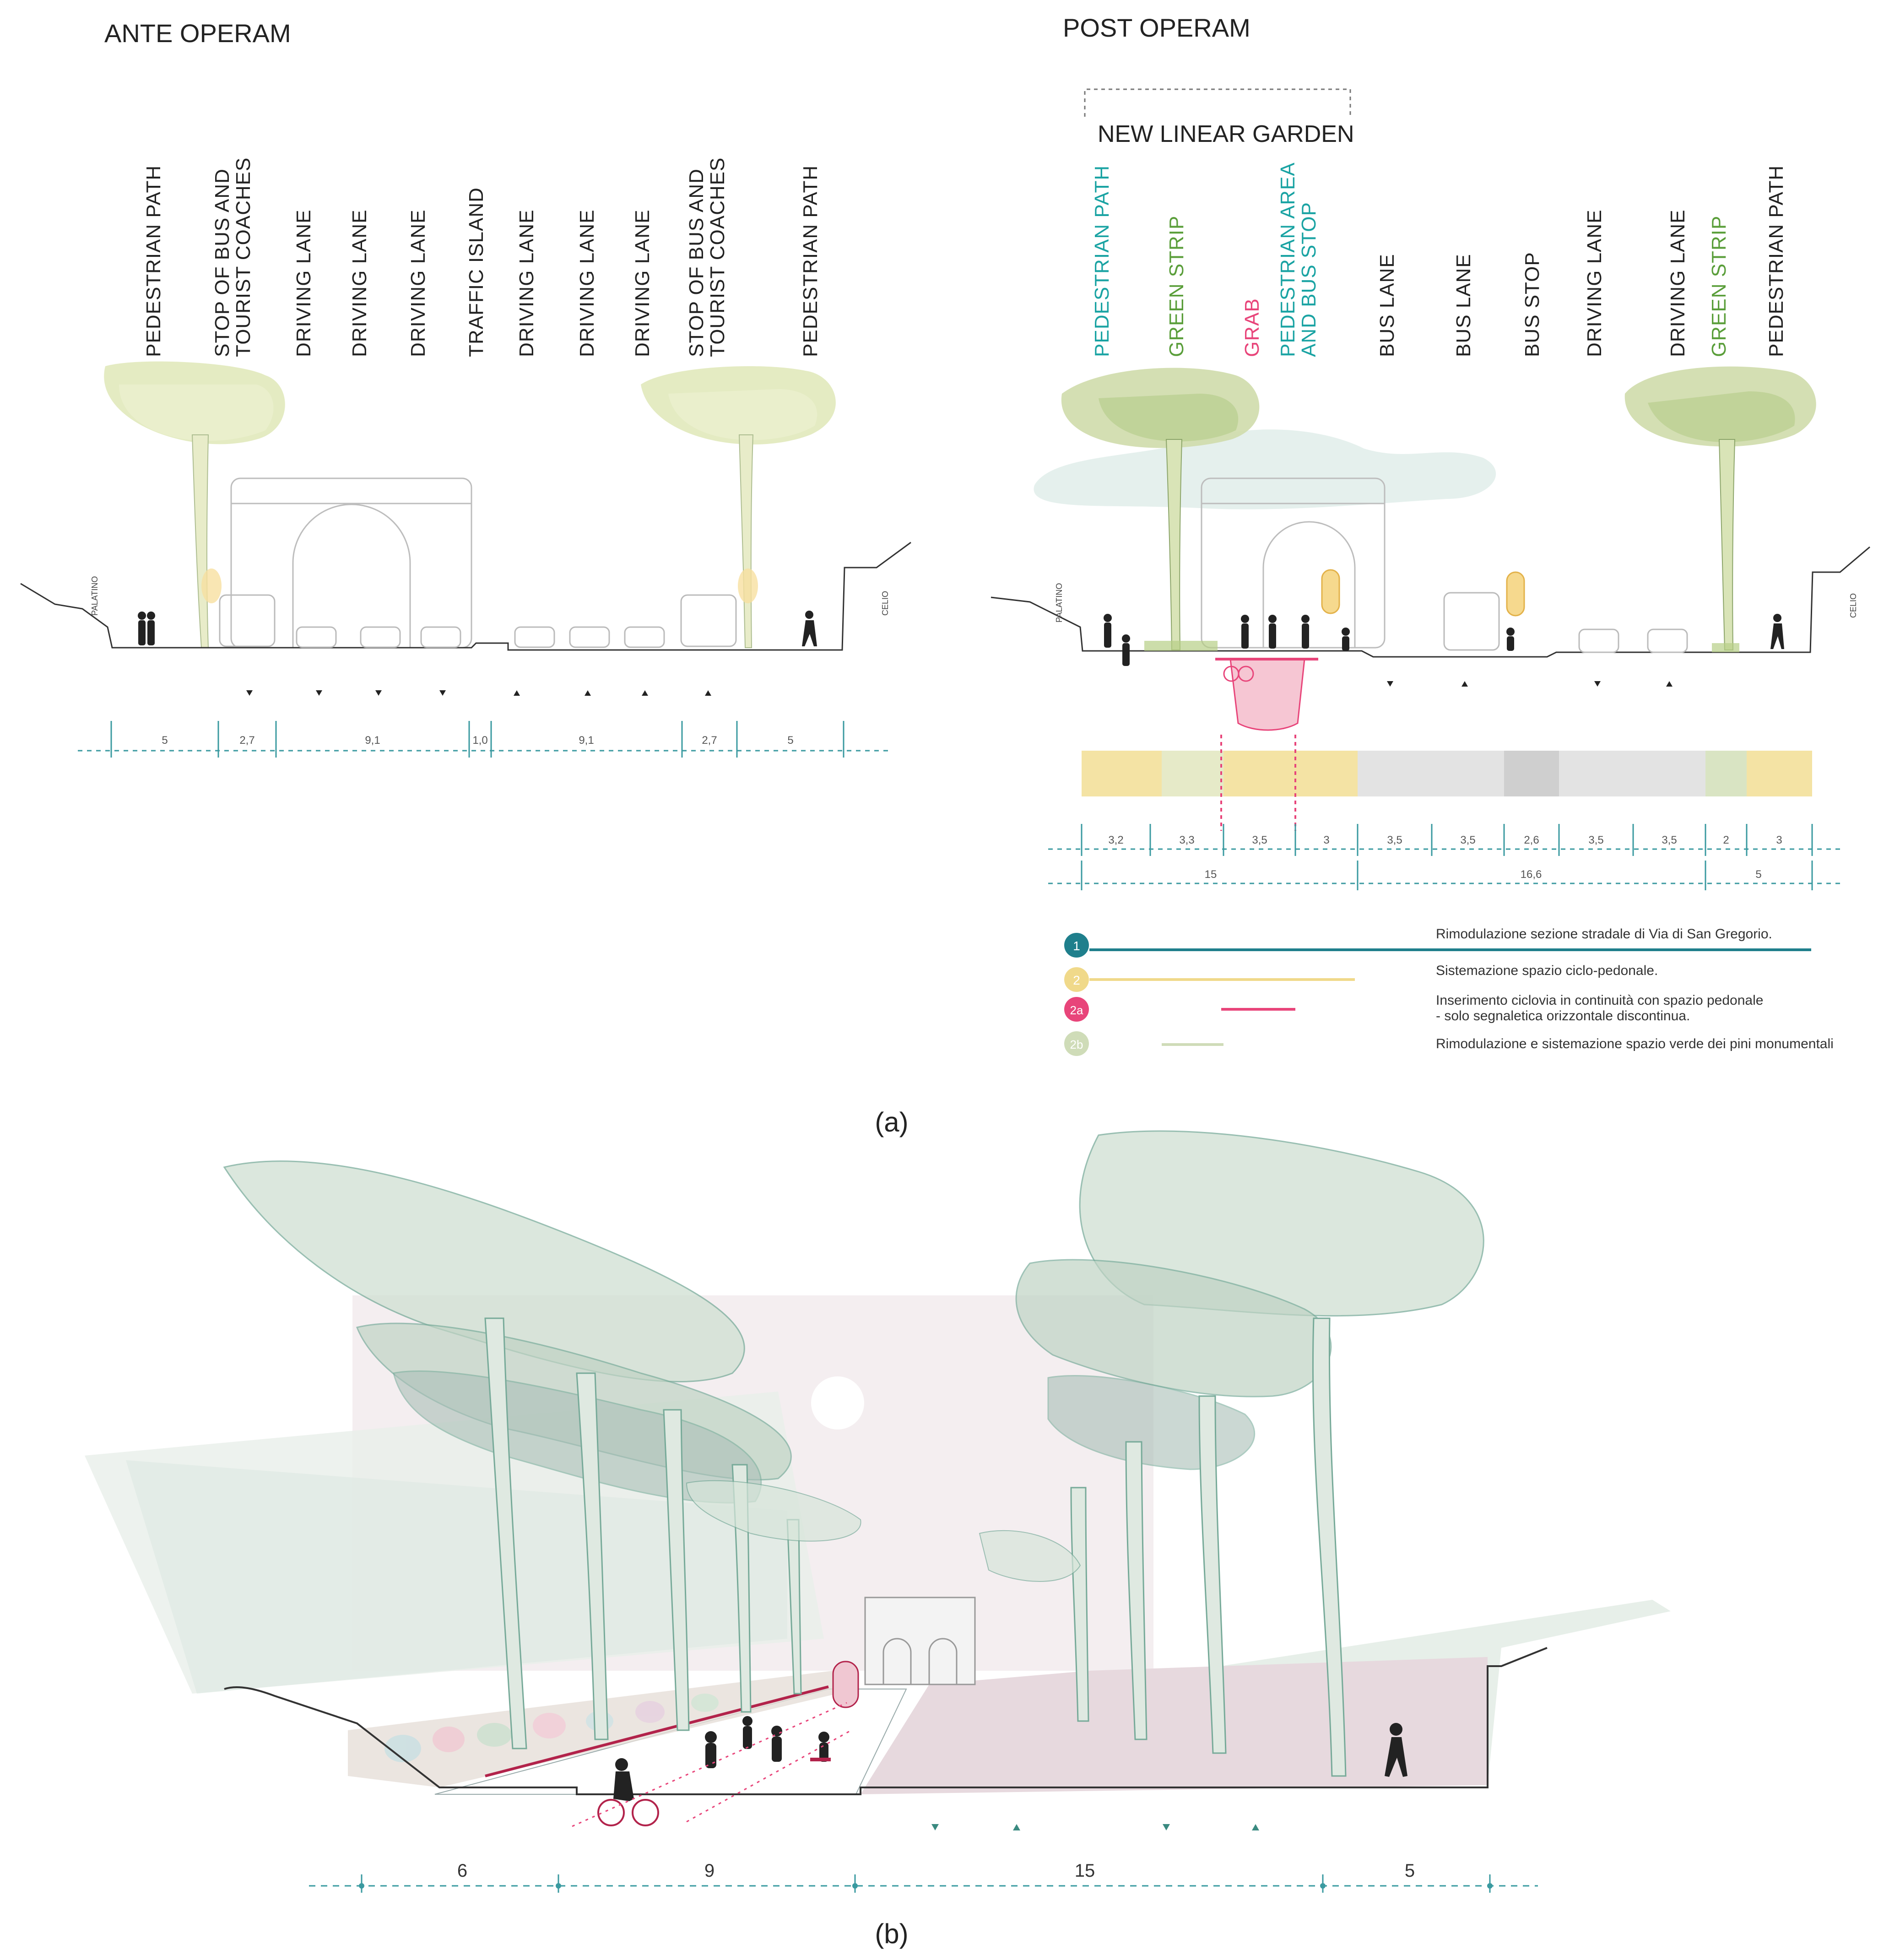 The height and width of the screenshot is (1960, 1900). I want to click on perspective-ground, so click(886, 1721).